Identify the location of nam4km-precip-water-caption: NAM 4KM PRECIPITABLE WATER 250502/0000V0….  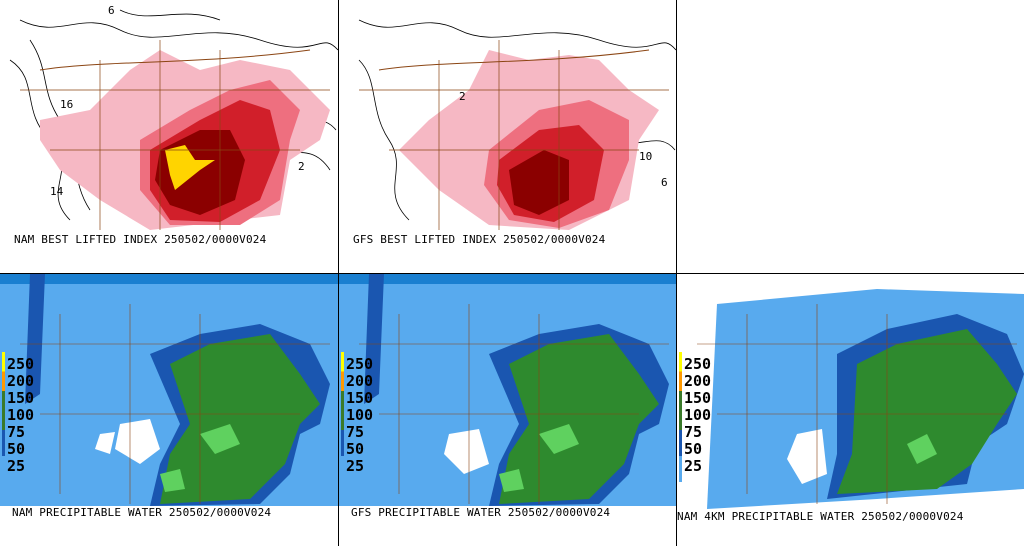
(820, 516).